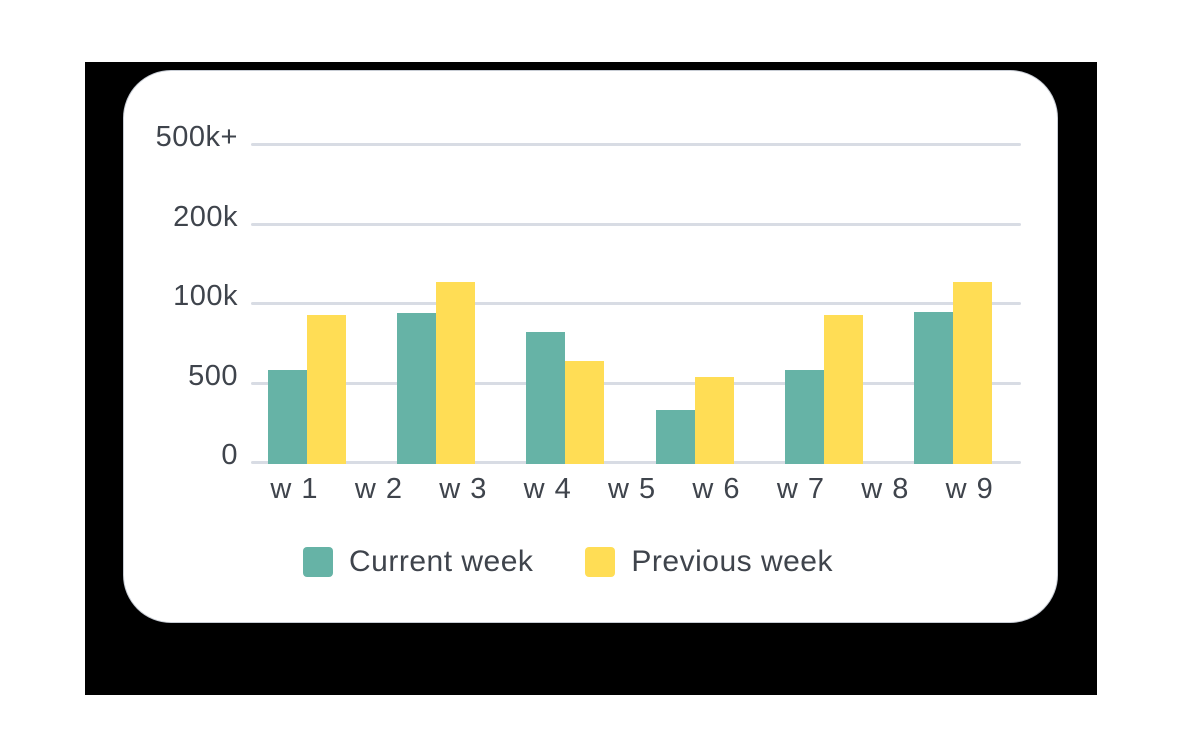 Image resolution: width=1180 pixels, height=748 pixels. I want to click on legend: Current week Previous week, so click(568, 562).